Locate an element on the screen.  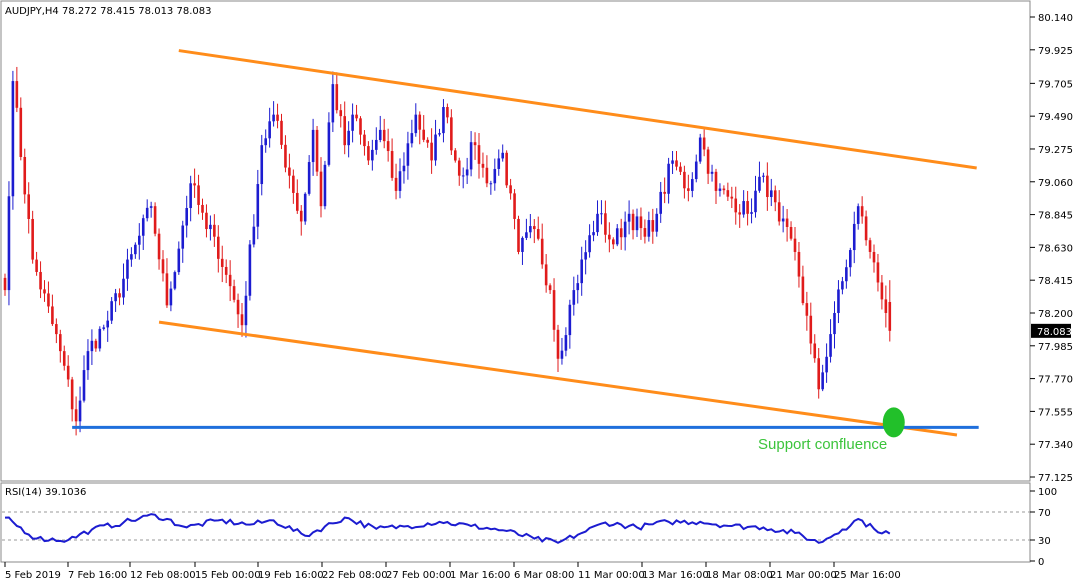
time-tick-label: 6 Mar 08:00 is located at coordinates (544, 575).